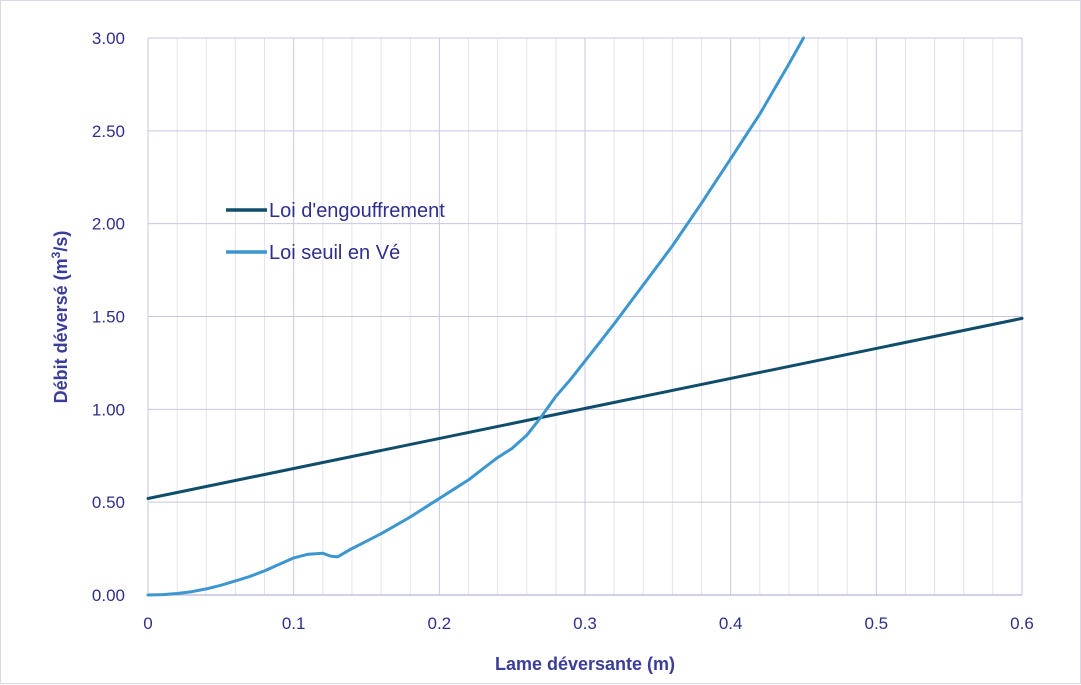 The image size is (1081, 685). Describe the element at coordinates (56, 254) in the screenshot. I see `y-axis-title-superscript: 3` at that location.